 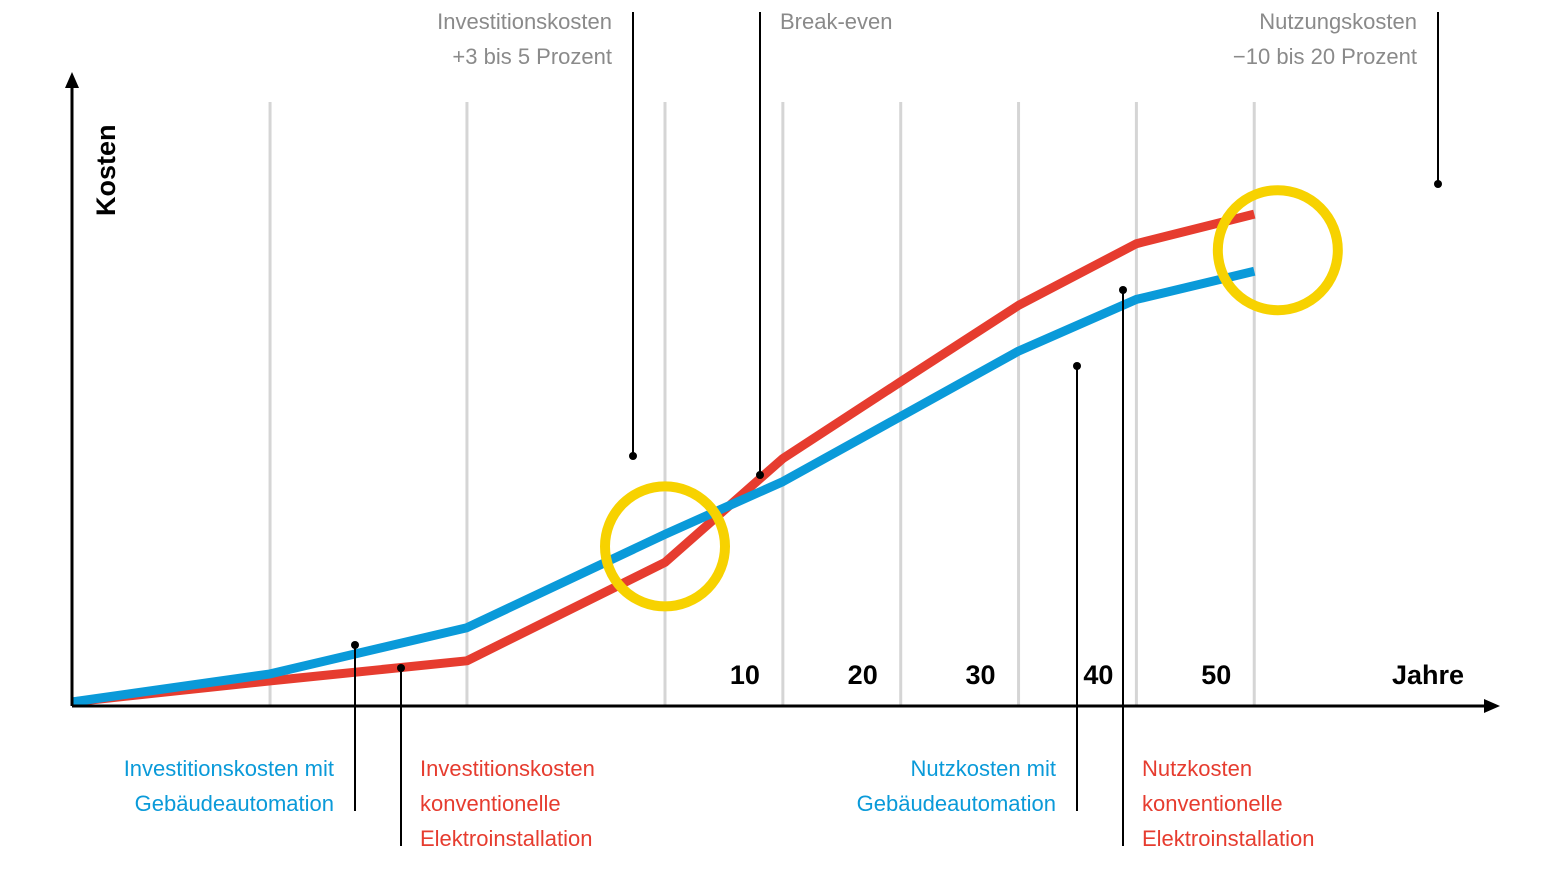 What do you see at coordinates (1492, 706) in the screenshot?
I see `x-axis-arrow` at bounding box center [1492, 706].